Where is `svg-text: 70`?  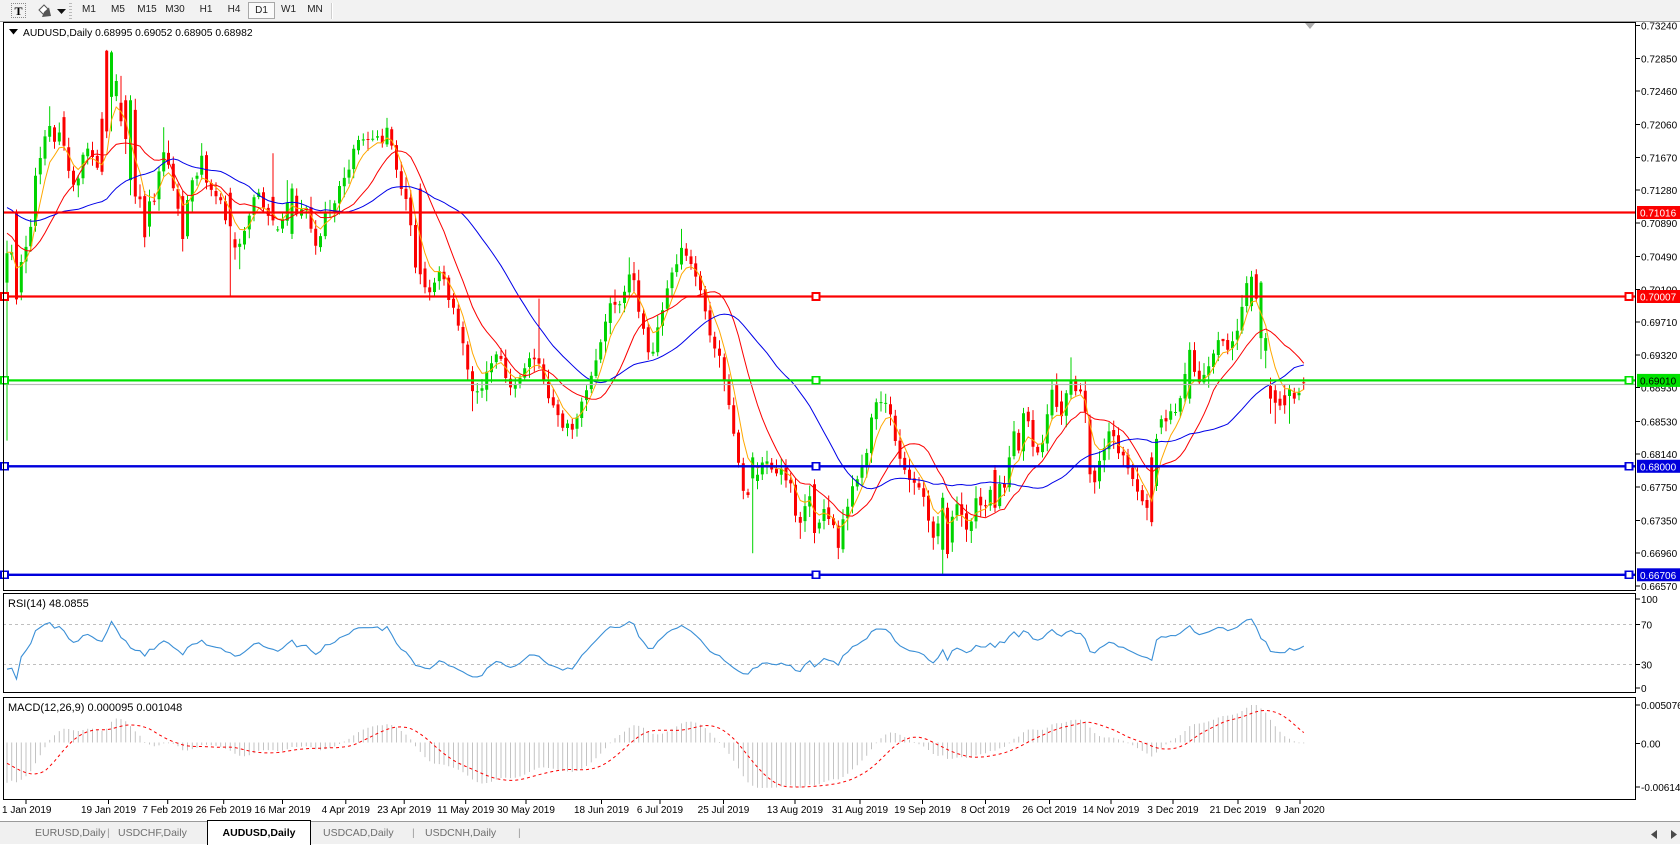
svg-text: 70 is located at coordinates (1647, 626).